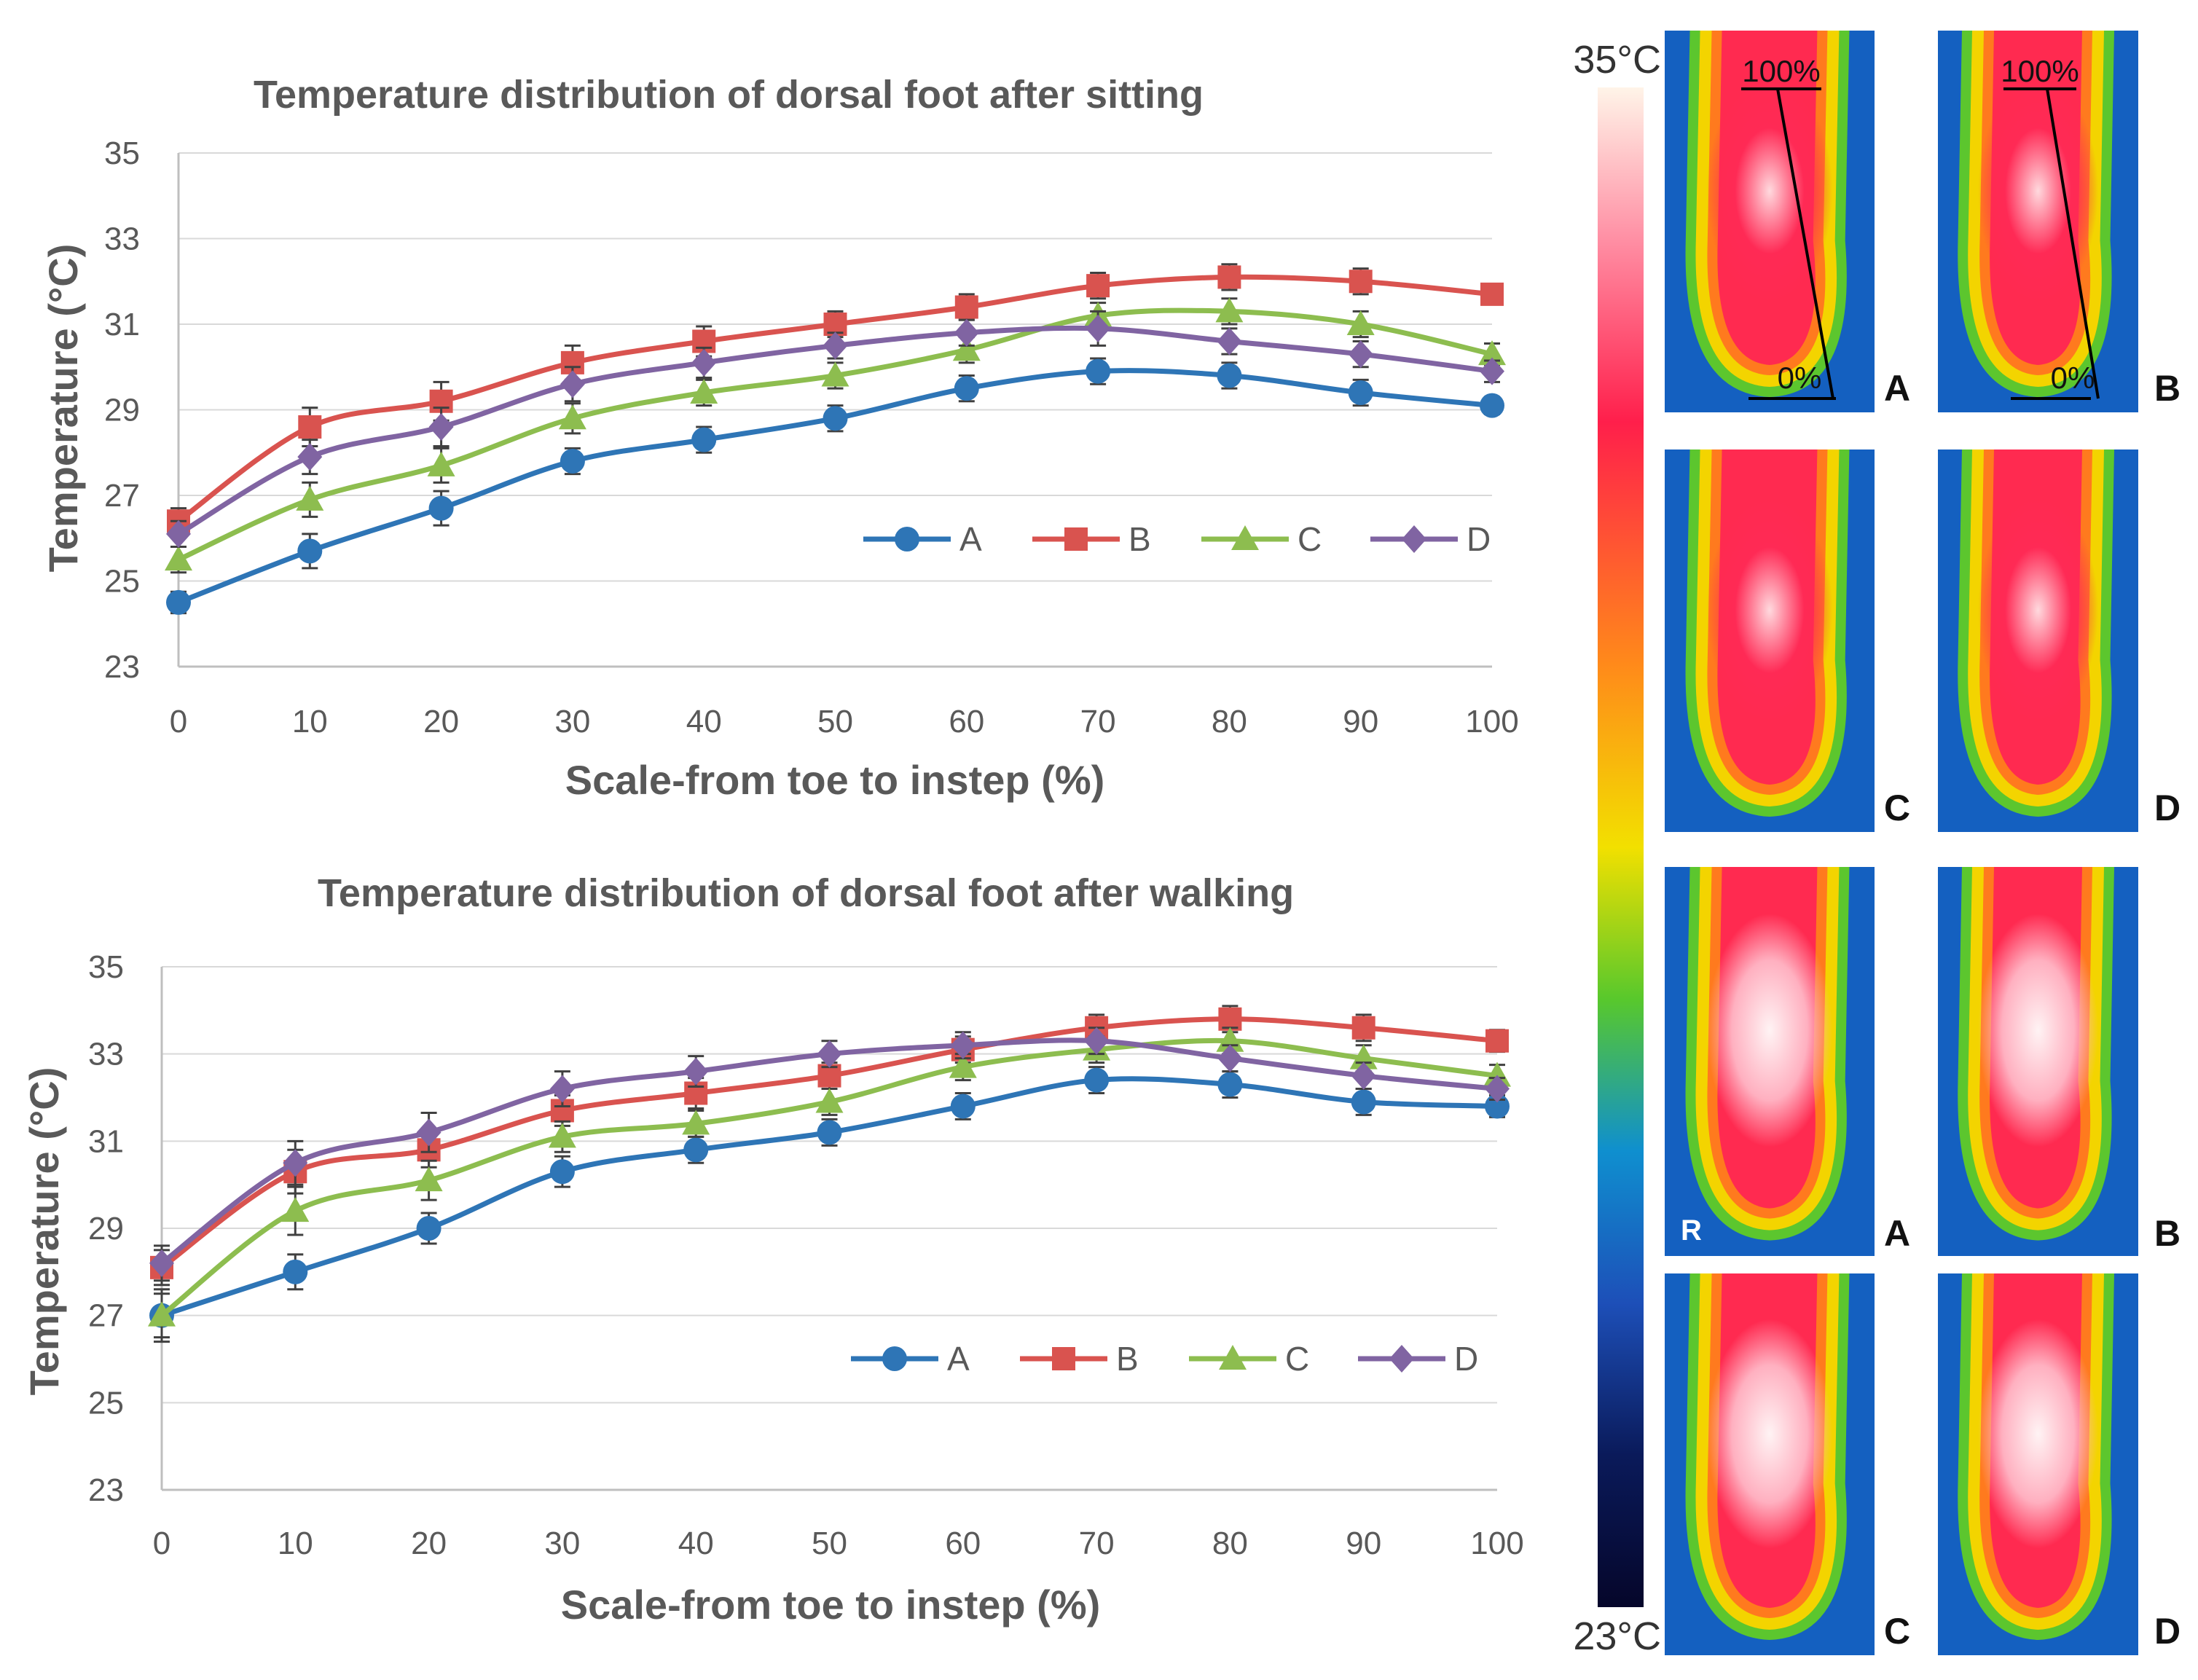  What do you see at coordinates (1479, 539) in the screenshot?
I see `legend-label: D` at bounding box center [1479, 539].